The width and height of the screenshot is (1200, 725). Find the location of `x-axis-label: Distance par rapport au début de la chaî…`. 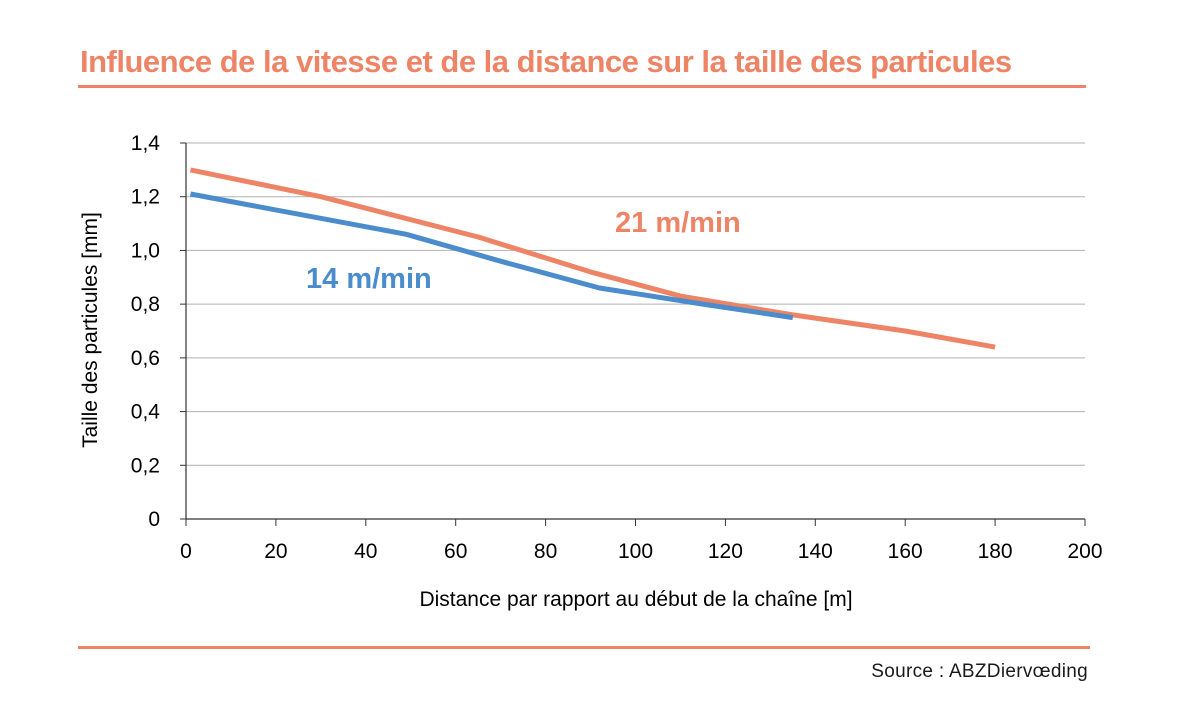

x-axis-label: Distance par rapport au début de la chaî… is located at coordinates (635, 599).